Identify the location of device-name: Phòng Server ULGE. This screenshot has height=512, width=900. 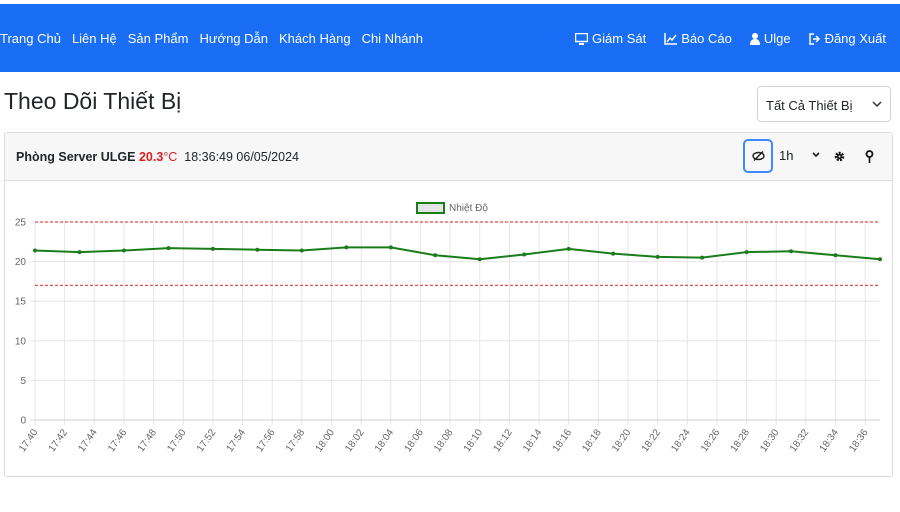
(76, 157).